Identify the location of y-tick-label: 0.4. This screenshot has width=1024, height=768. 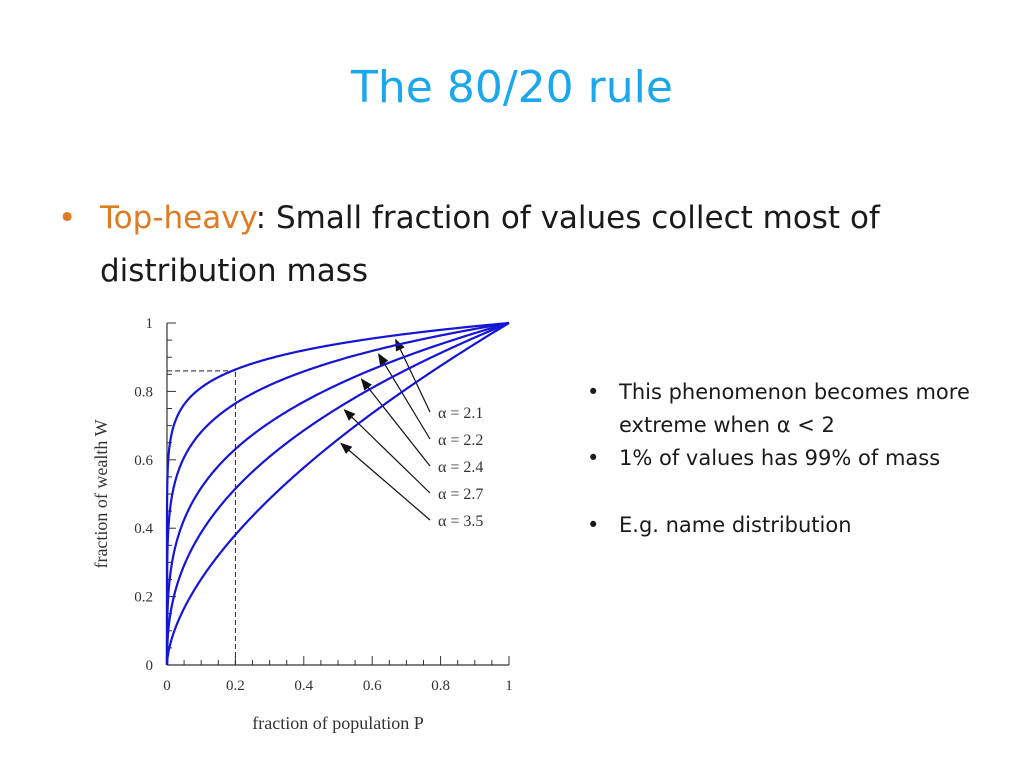
(143, 529).